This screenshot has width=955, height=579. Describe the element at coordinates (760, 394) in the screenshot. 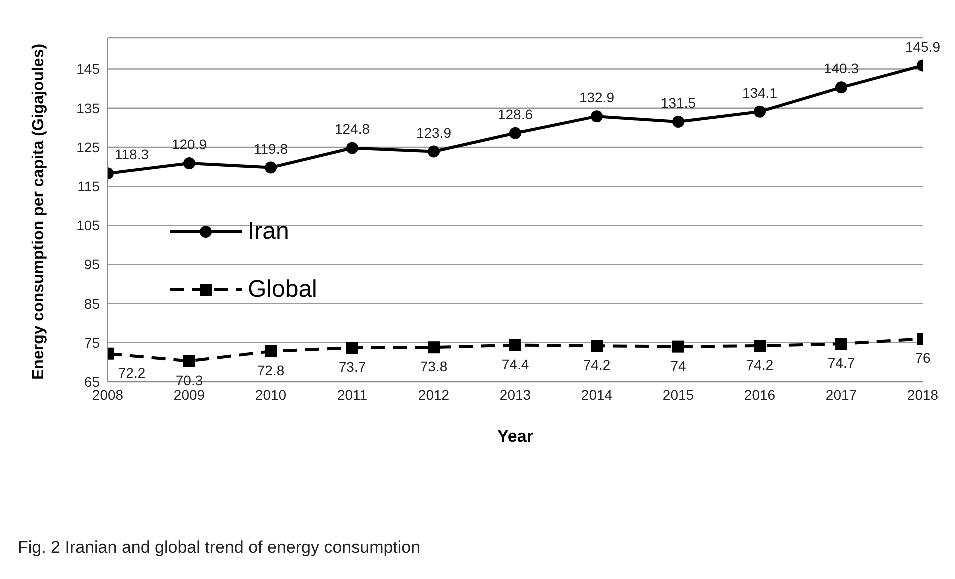

I see `x-tick-label: 2016` at that location.